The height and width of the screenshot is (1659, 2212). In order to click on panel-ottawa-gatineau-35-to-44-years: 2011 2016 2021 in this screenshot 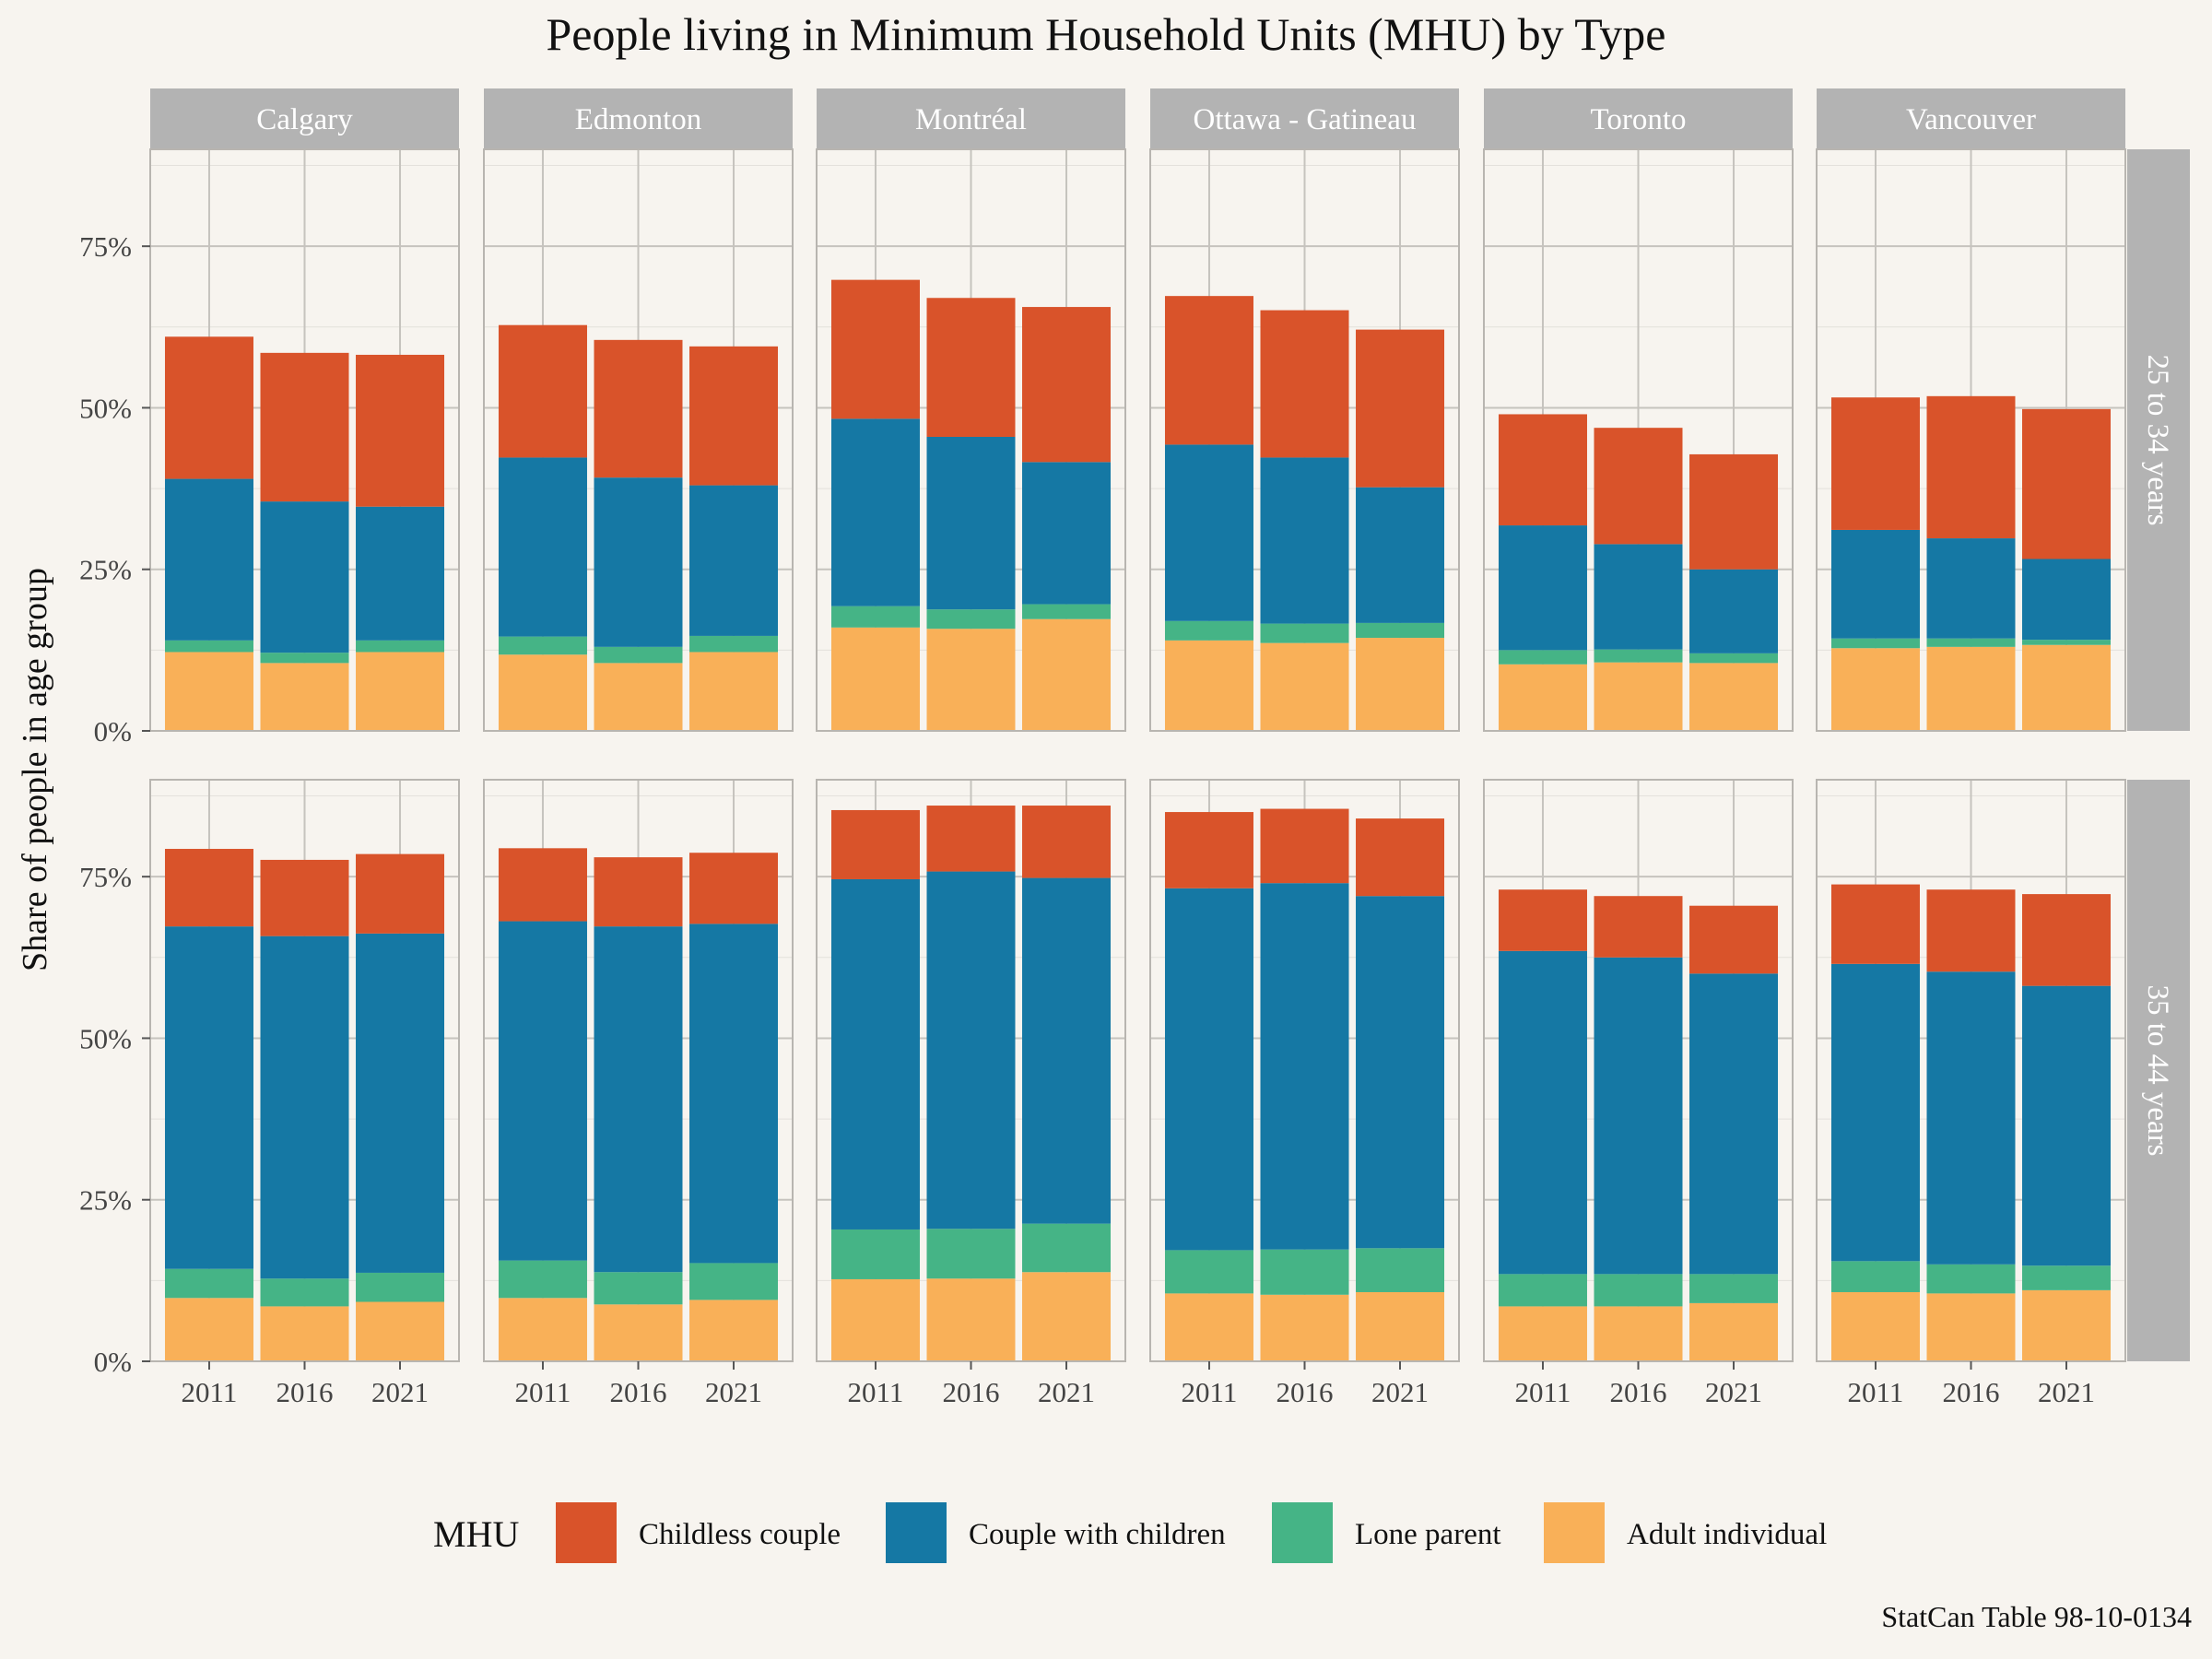, I will do `click(1304, 1093)`.